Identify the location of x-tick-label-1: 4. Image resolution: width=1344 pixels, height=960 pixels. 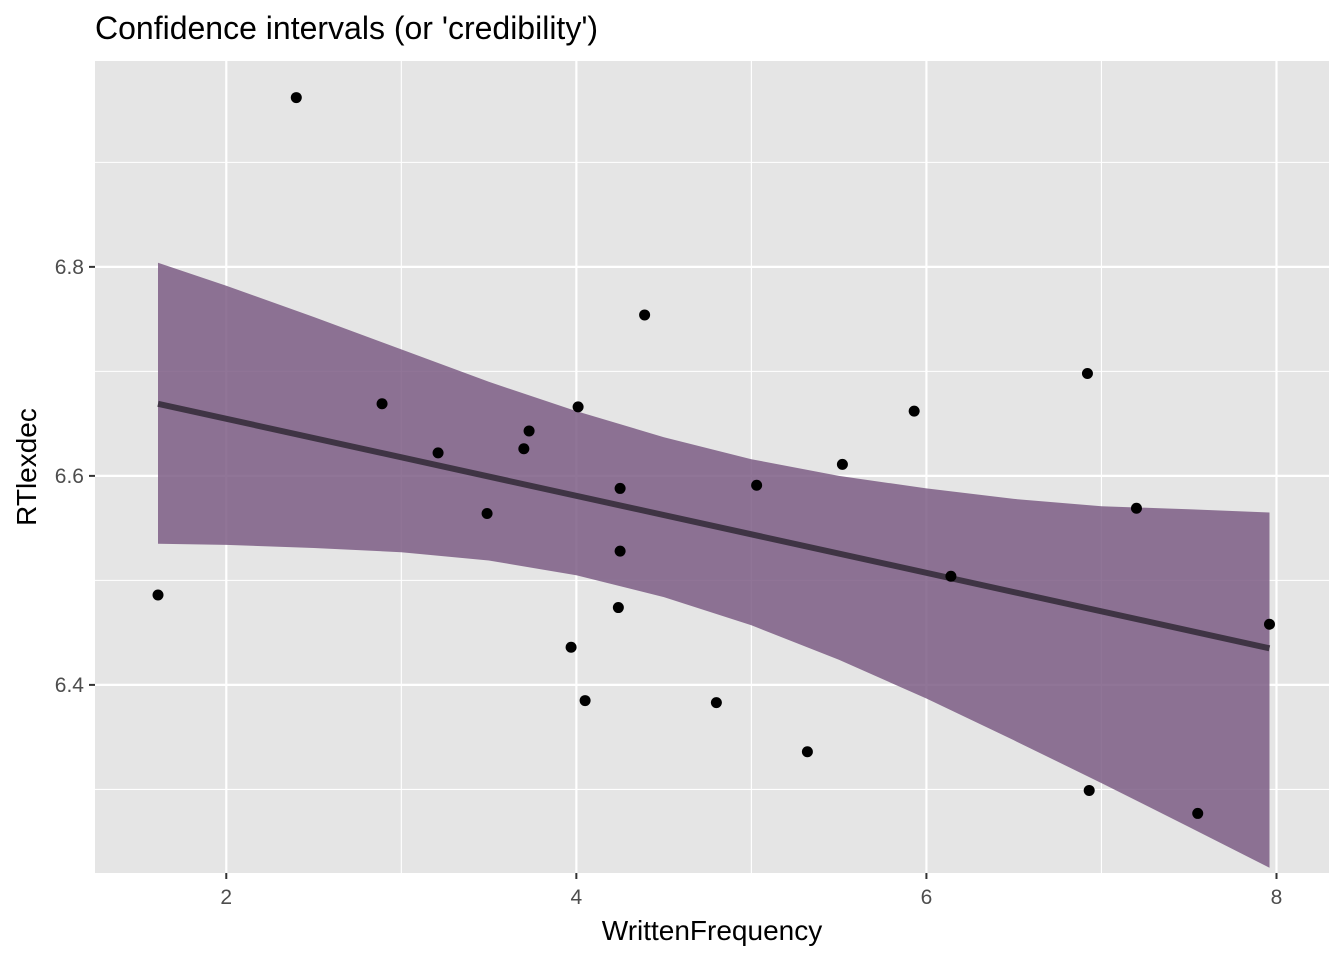
(577, 897).